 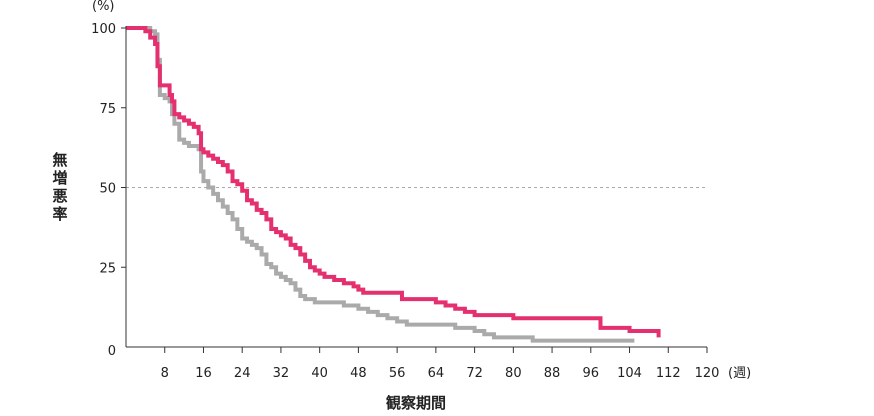 What do you see at coordinates (103, 7) in the screenshot?
I see `y-unit-label: (%)` at bounding box center [103, 7].